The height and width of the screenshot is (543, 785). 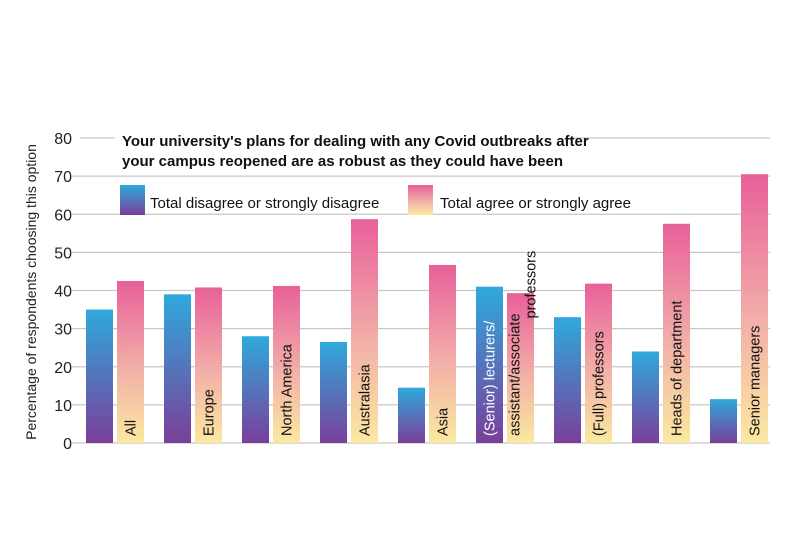 I want to click on category-label: Europe, so click(x=210, y=412).